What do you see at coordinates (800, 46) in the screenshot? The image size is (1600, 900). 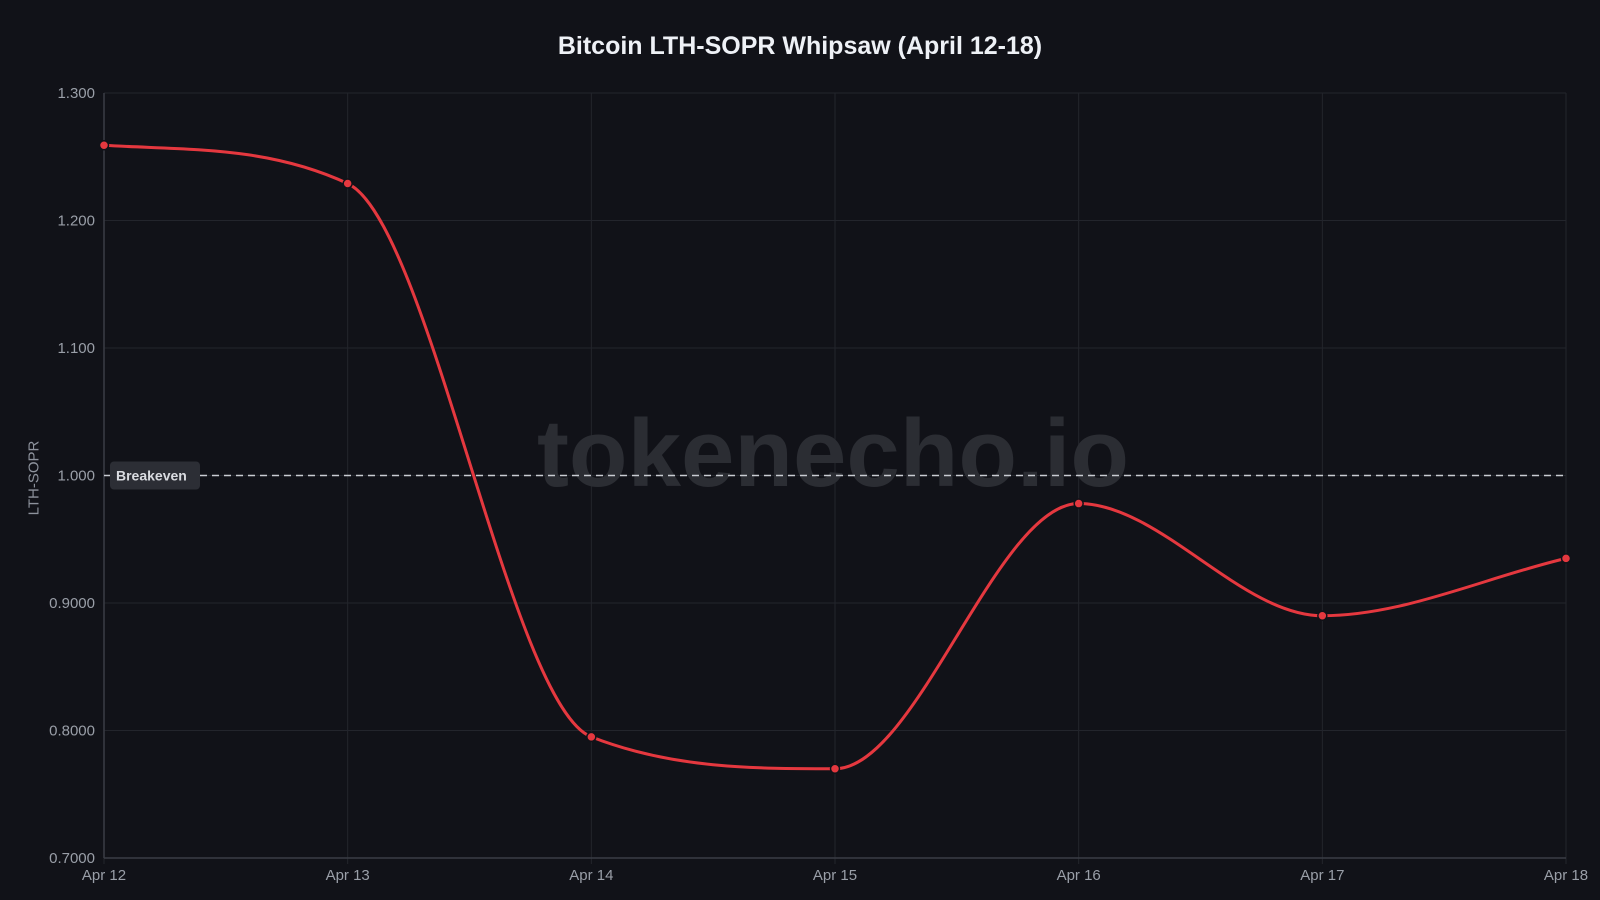 I see `chart-title: Bitcoin LTH-SOPR Whipsaw (April 12-18)` at bounding box center [800, 46].